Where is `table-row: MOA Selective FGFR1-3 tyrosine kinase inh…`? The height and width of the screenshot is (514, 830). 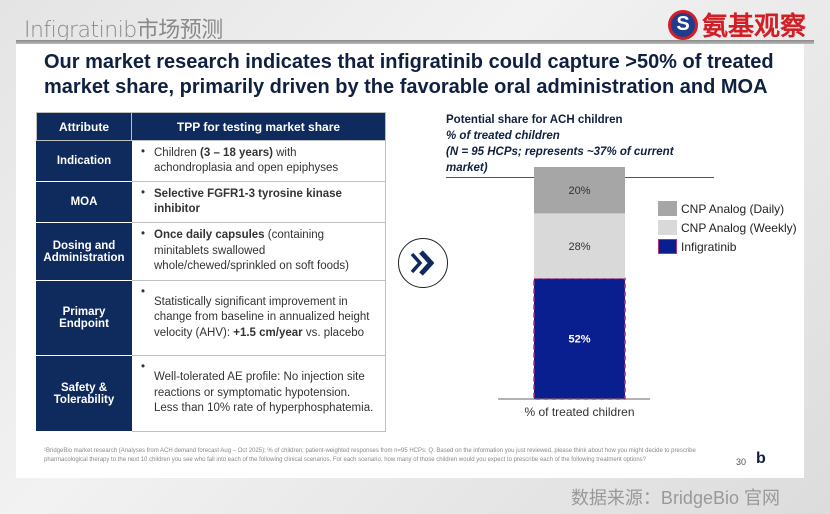
table-row: MOA Selective FGFR1-3 tyrosine kinase inh… is located at coordinates (211, 202).